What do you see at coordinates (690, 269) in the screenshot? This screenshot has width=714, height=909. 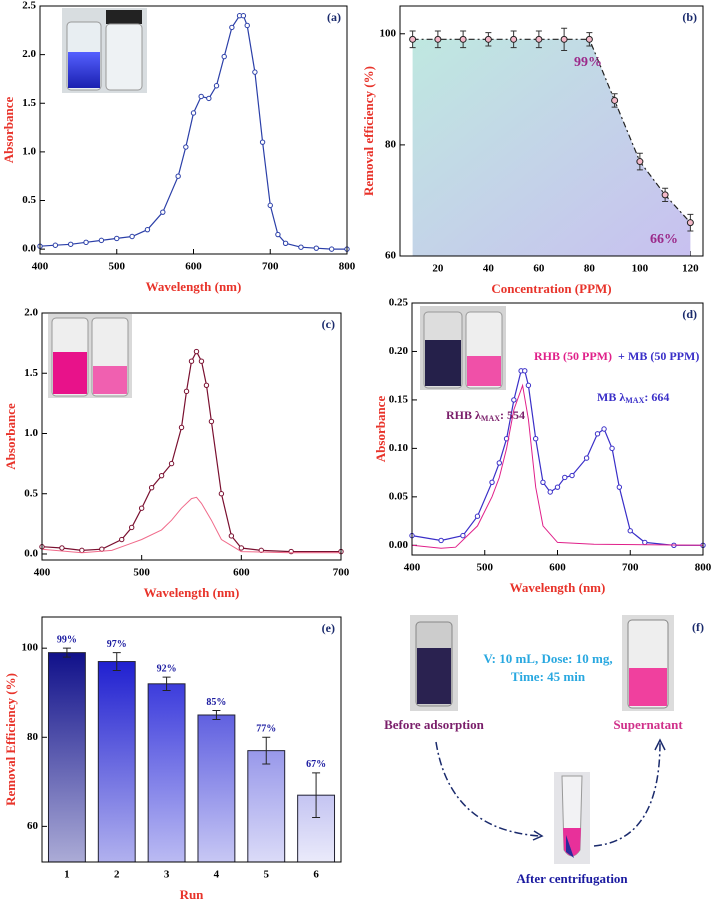 I see `x-tick-label: 120` at bounding box center [690, 269].